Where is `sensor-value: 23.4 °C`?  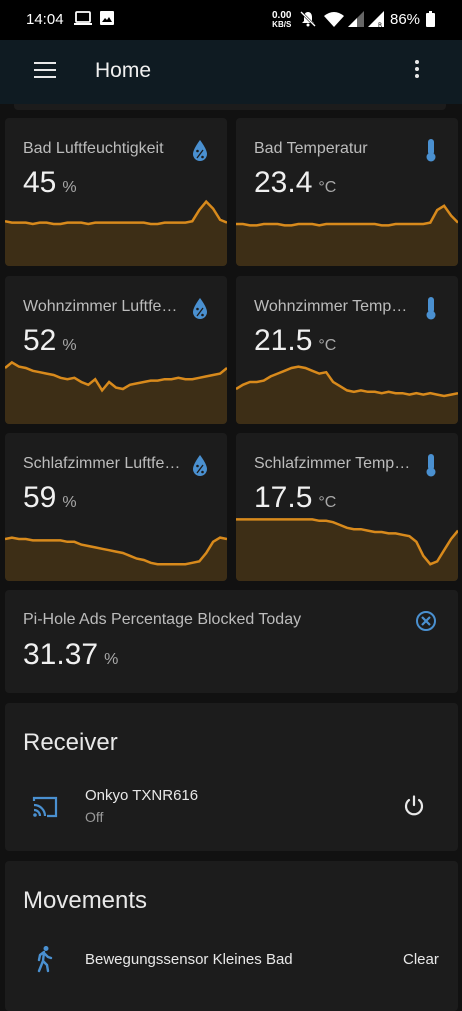
sensor-value: 23.4 °C is located at coordinates (295, 182).